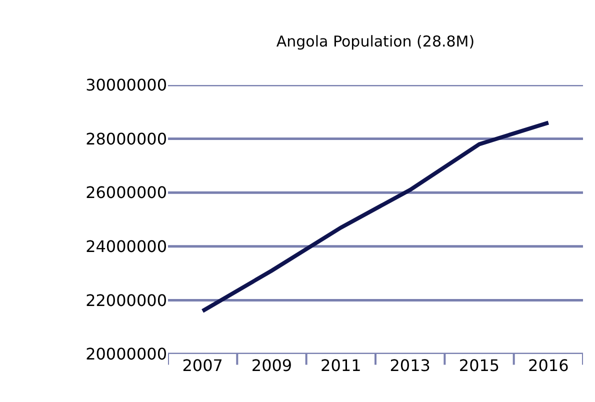  What do you see at coordinates (126, 300) in the screenshot?
I see `y-tick-label: 22000000` at bounding box center [126, 300].